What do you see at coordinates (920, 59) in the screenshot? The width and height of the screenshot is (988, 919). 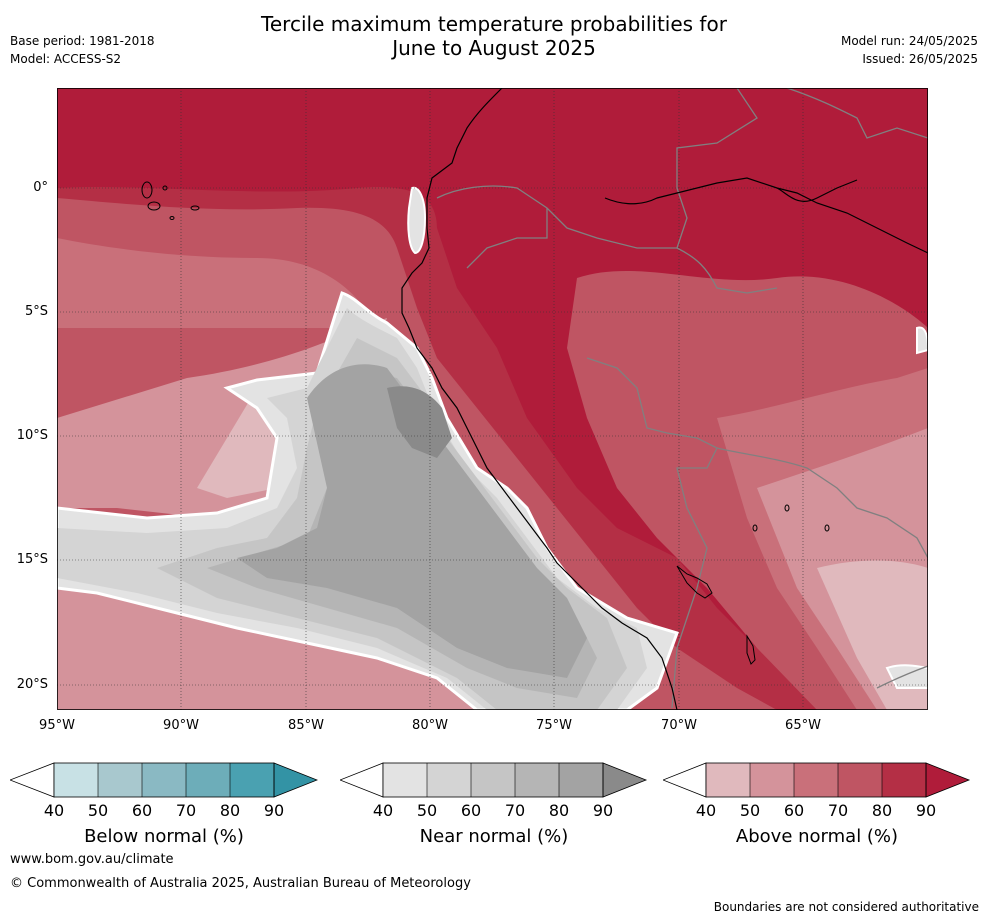 I see `issued-date: Issued: 26/05/2025` at bounding box center [920, 59].